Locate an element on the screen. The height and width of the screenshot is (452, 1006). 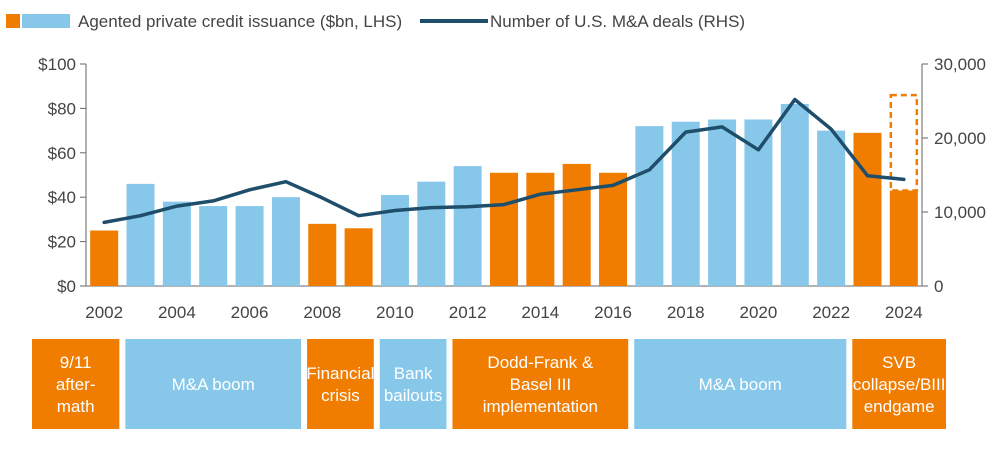
bar-2014 is located at coordinates (540, 229).